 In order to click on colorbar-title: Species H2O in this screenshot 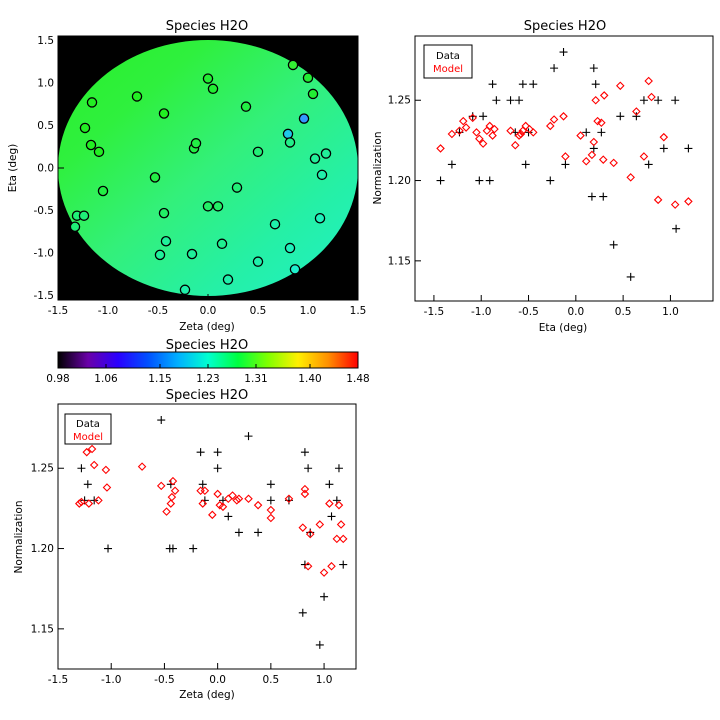, I will do `click(207, 345)`.